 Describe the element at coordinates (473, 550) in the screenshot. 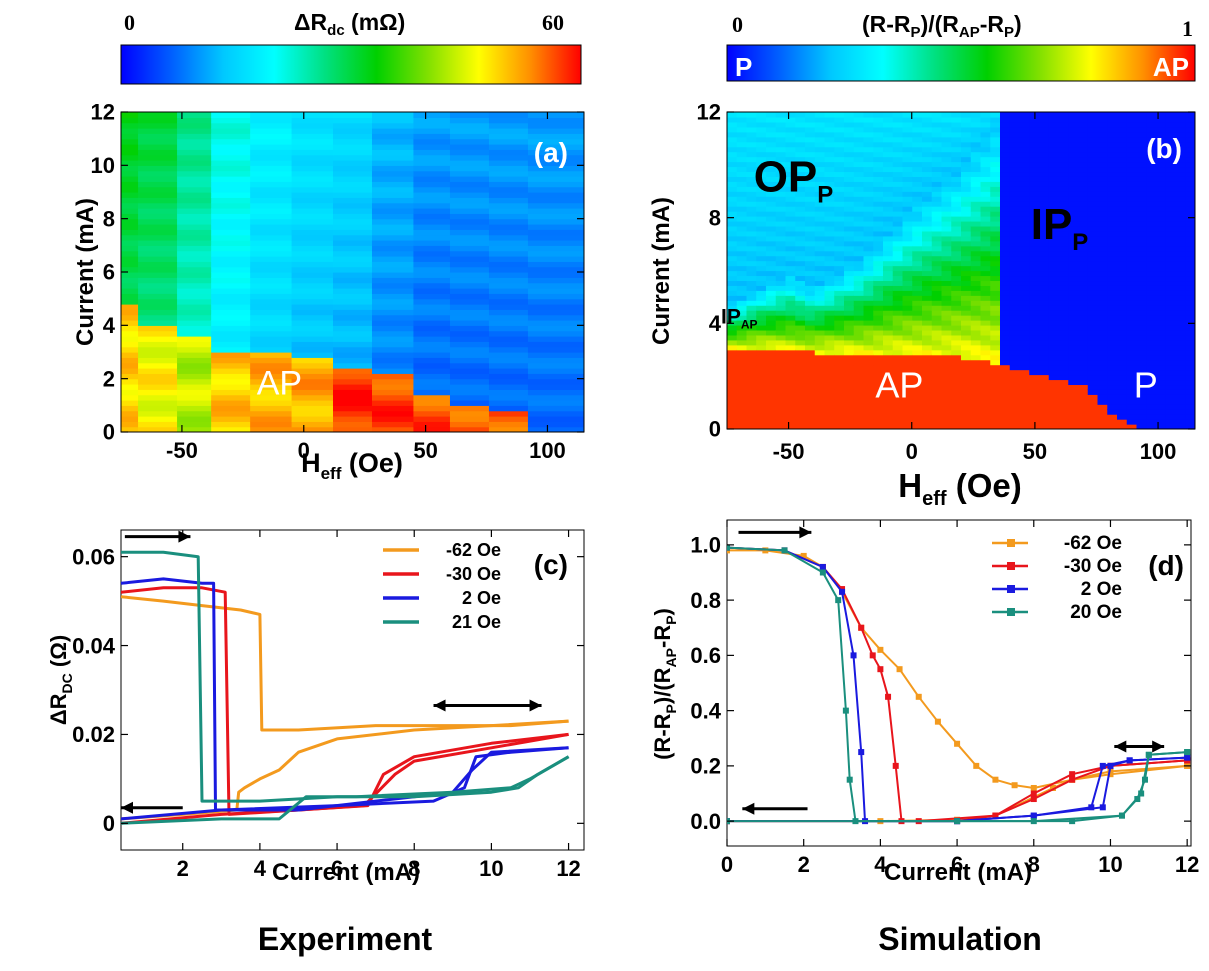

I see `legend-label: -62 Oe` at that location.